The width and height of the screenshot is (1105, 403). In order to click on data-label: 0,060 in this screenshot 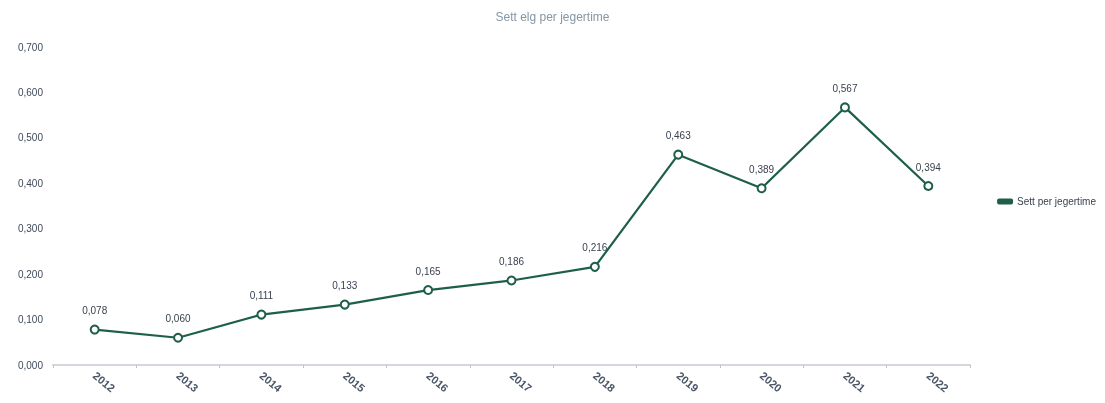, I will do `click(178, 319)`.